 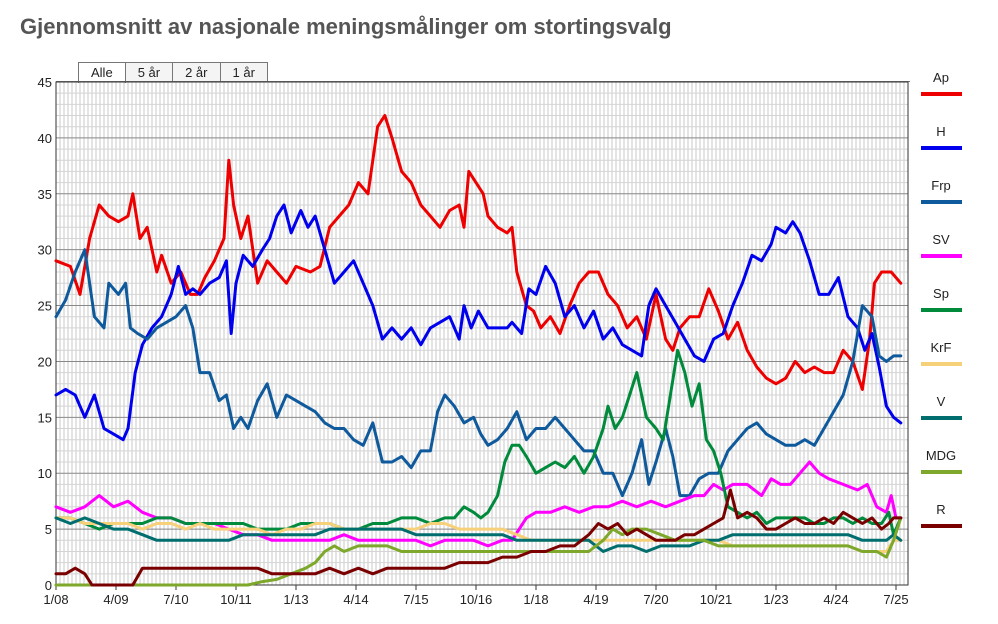 I want to click on legend-label-r: R, so click(x=940, y=509).